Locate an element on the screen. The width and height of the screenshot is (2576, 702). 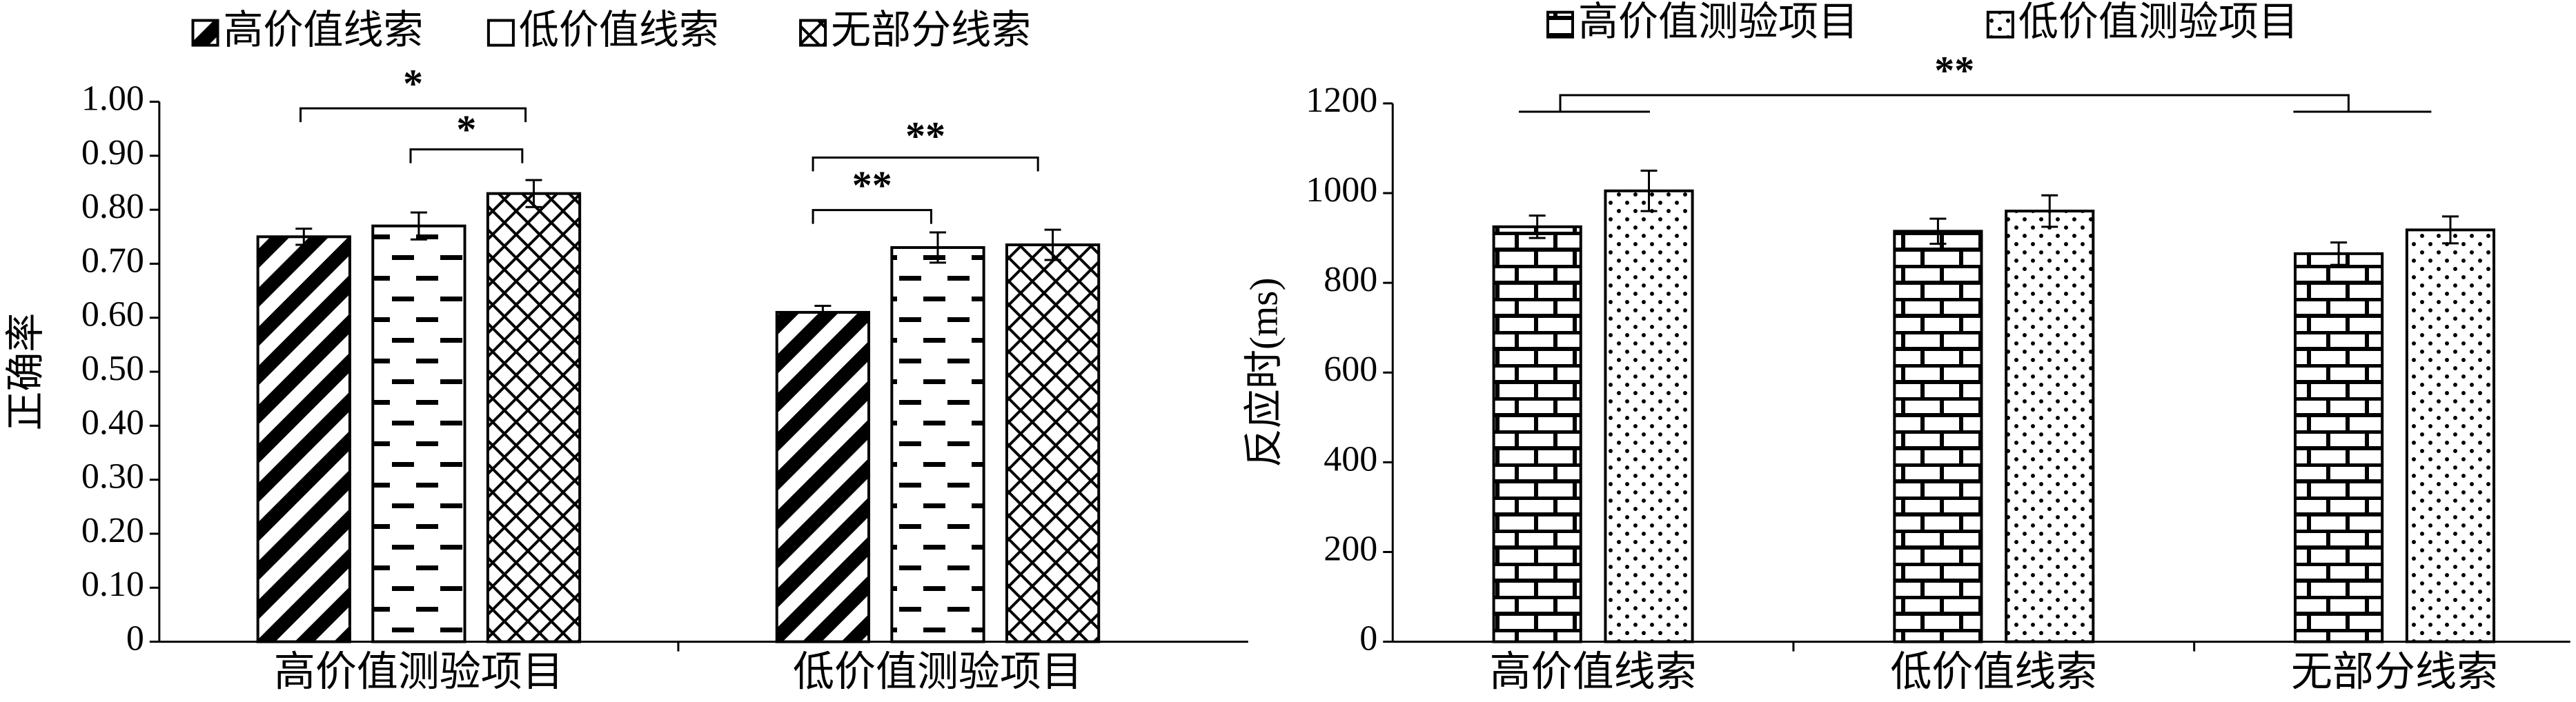
legend-label: 低价值线索 is located at coordinates (619, 30).